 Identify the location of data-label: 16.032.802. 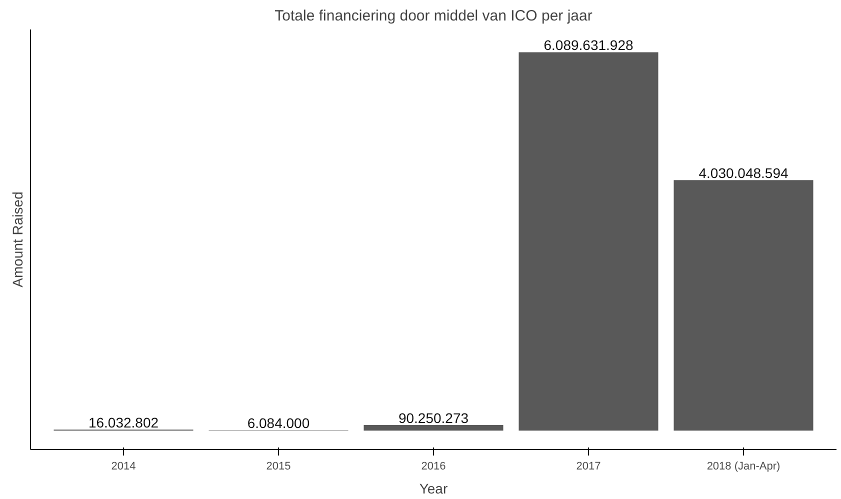
(123, 422).